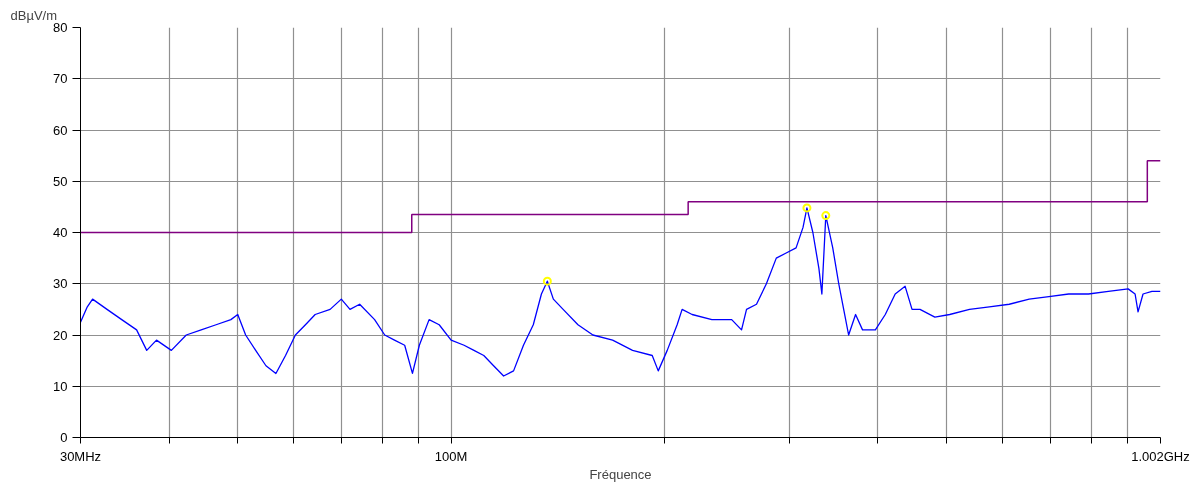 Image resolution: width=1204 pixels, height=487 pixels. I want to click on y-tick-label: 20, so click(60, 335).